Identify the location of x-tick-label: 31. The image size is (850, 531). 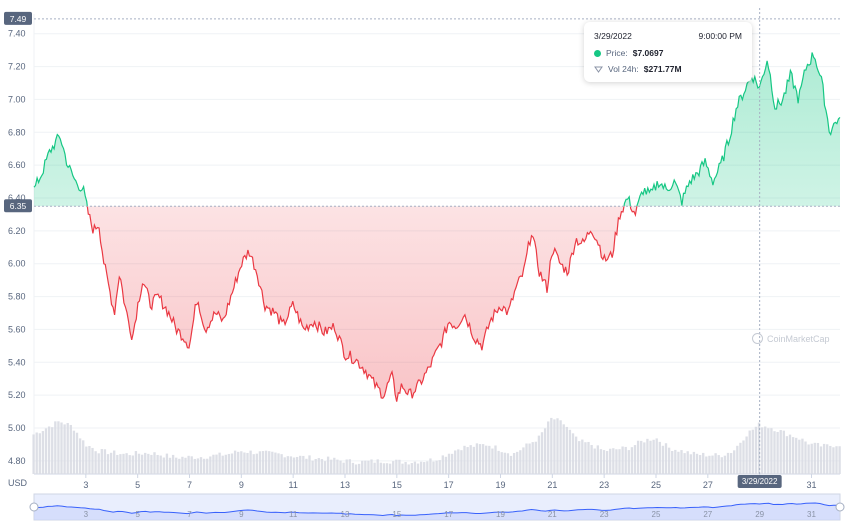
(811, 485).